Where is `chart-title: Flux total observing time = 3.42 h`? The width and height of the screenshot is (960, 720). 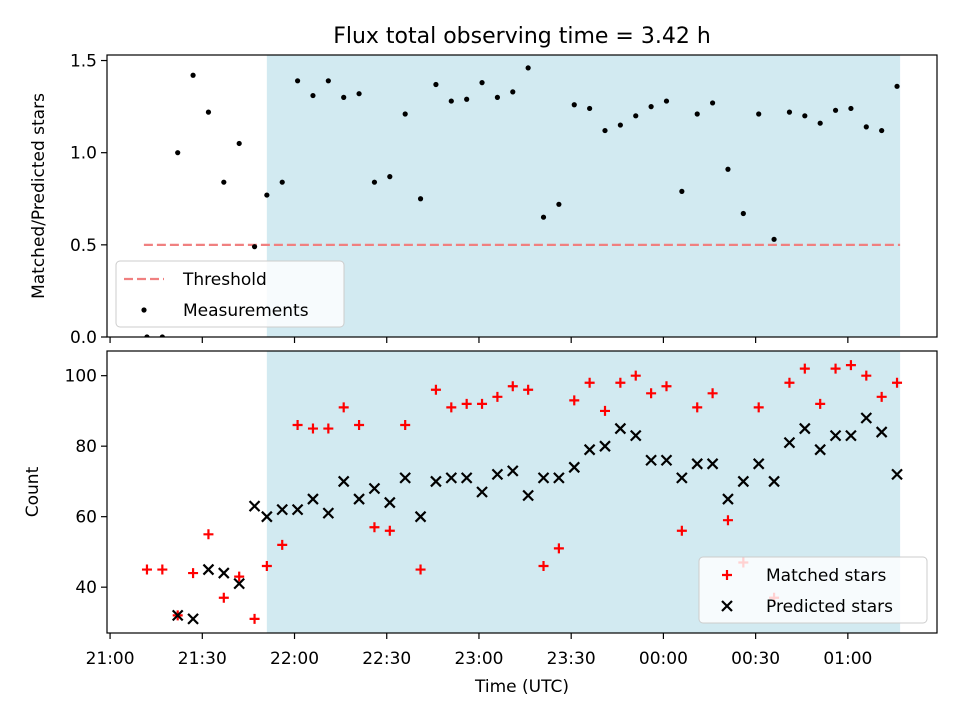 chart-title: Flux total observing time = 3.42 h is located at coordinates (522, 36).